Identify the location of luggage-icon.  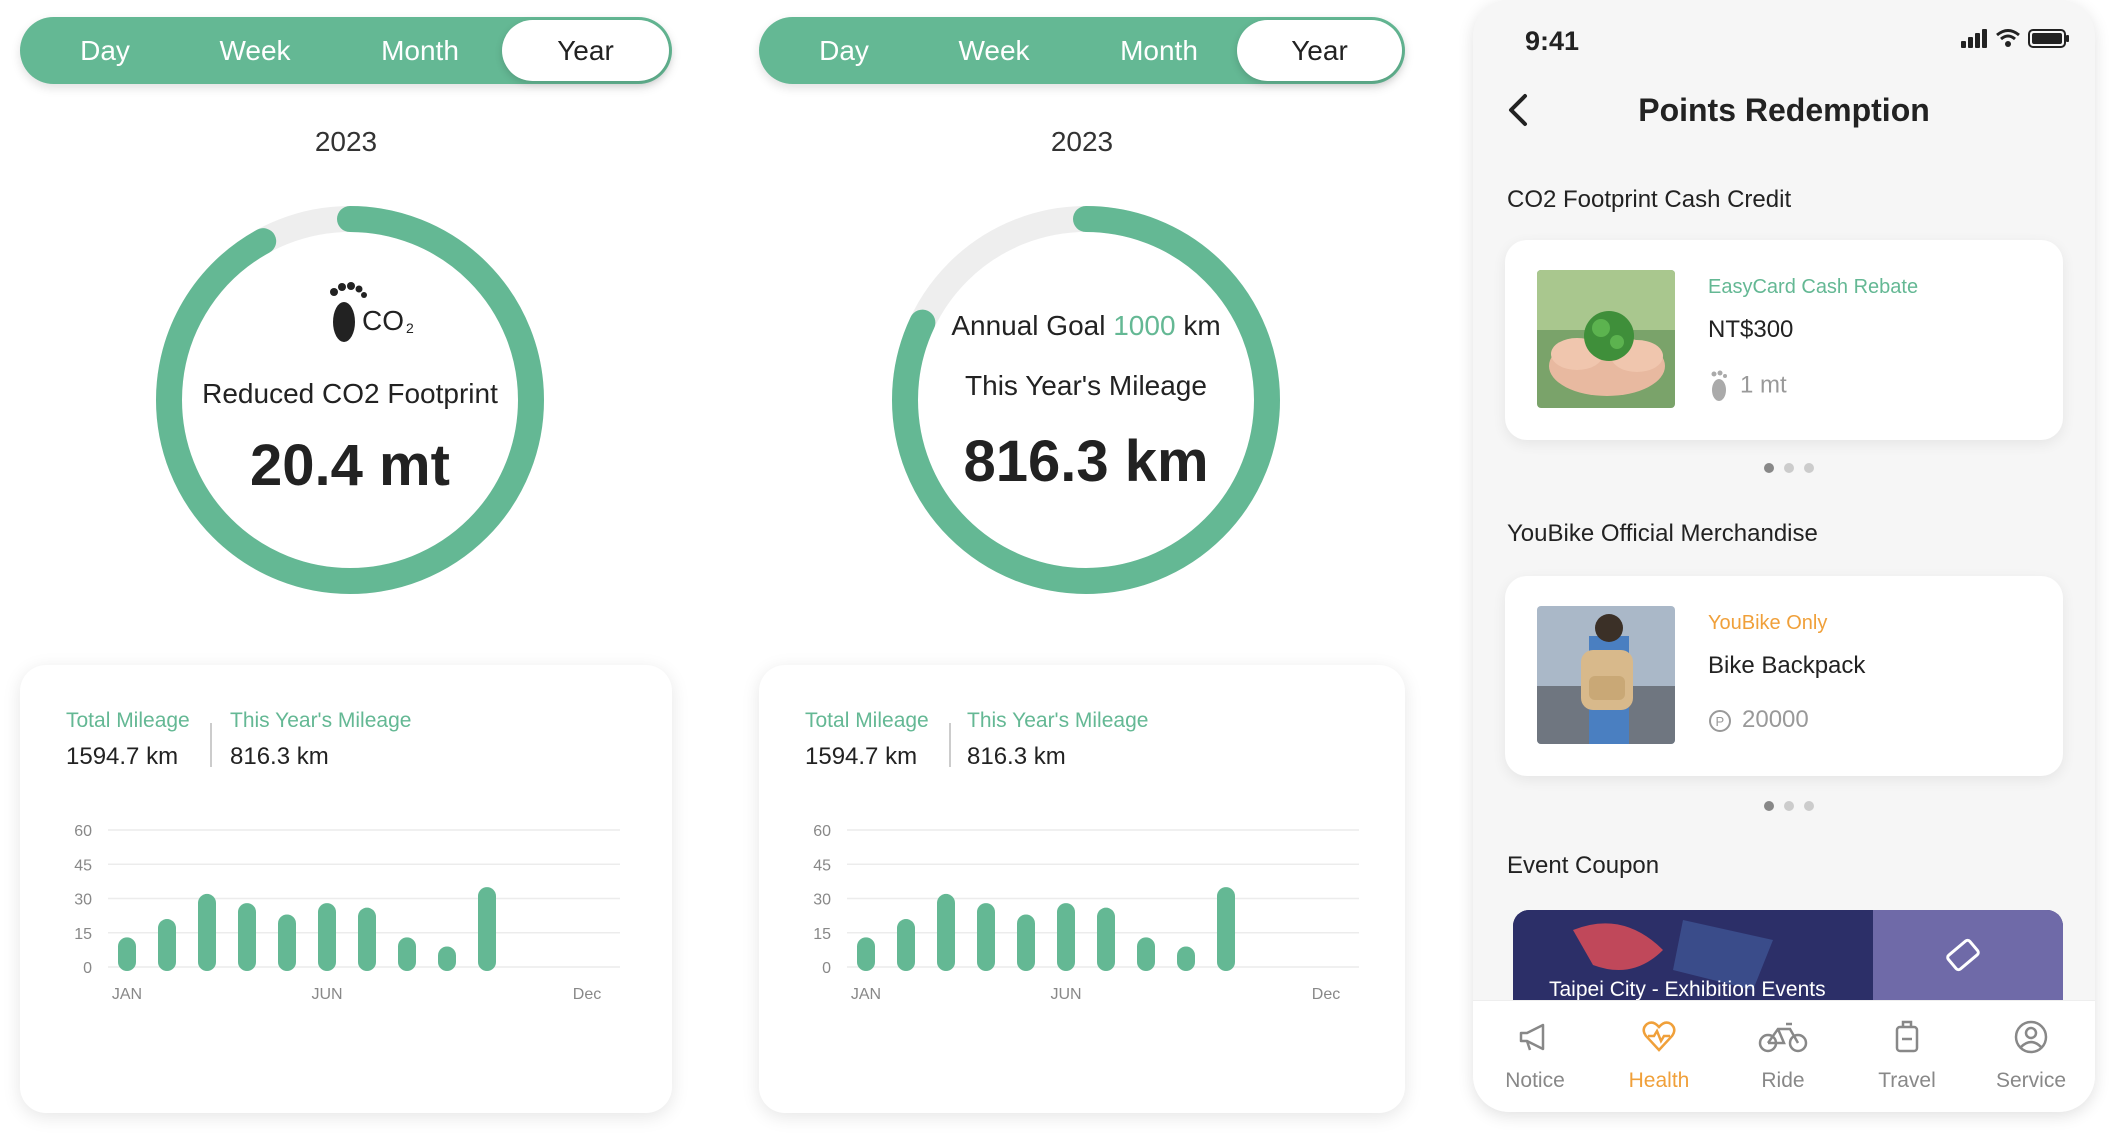
(1907, 1036).